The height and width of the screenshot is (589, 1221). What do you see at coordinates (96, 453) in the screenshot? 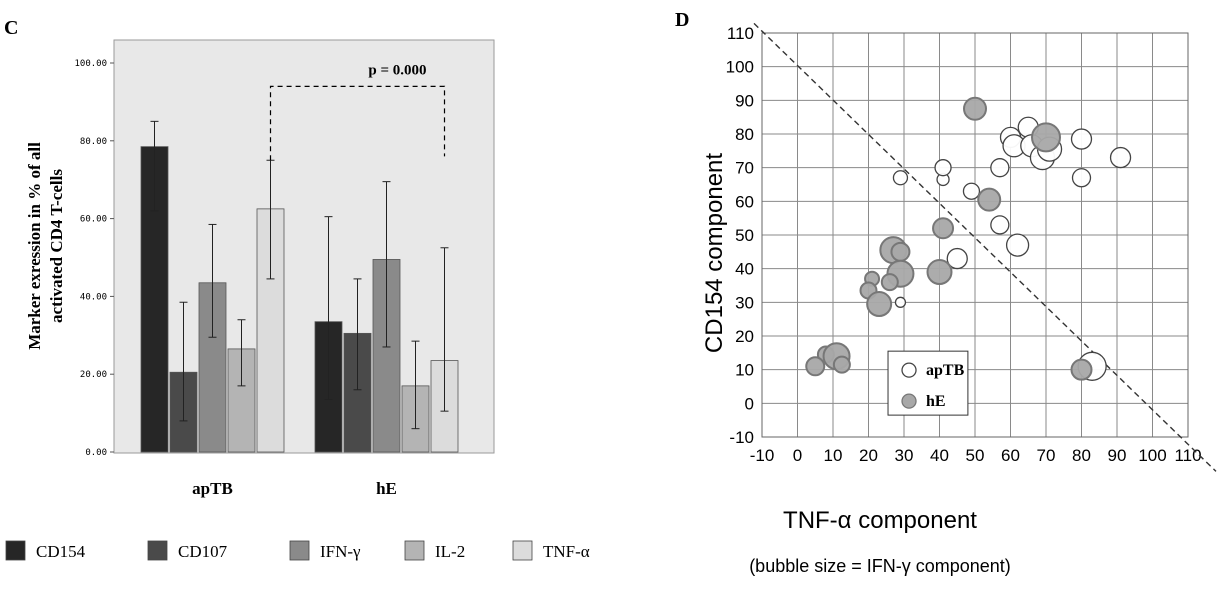
I see `y-tick-label: 0.00` at bounding box center [96, 453].